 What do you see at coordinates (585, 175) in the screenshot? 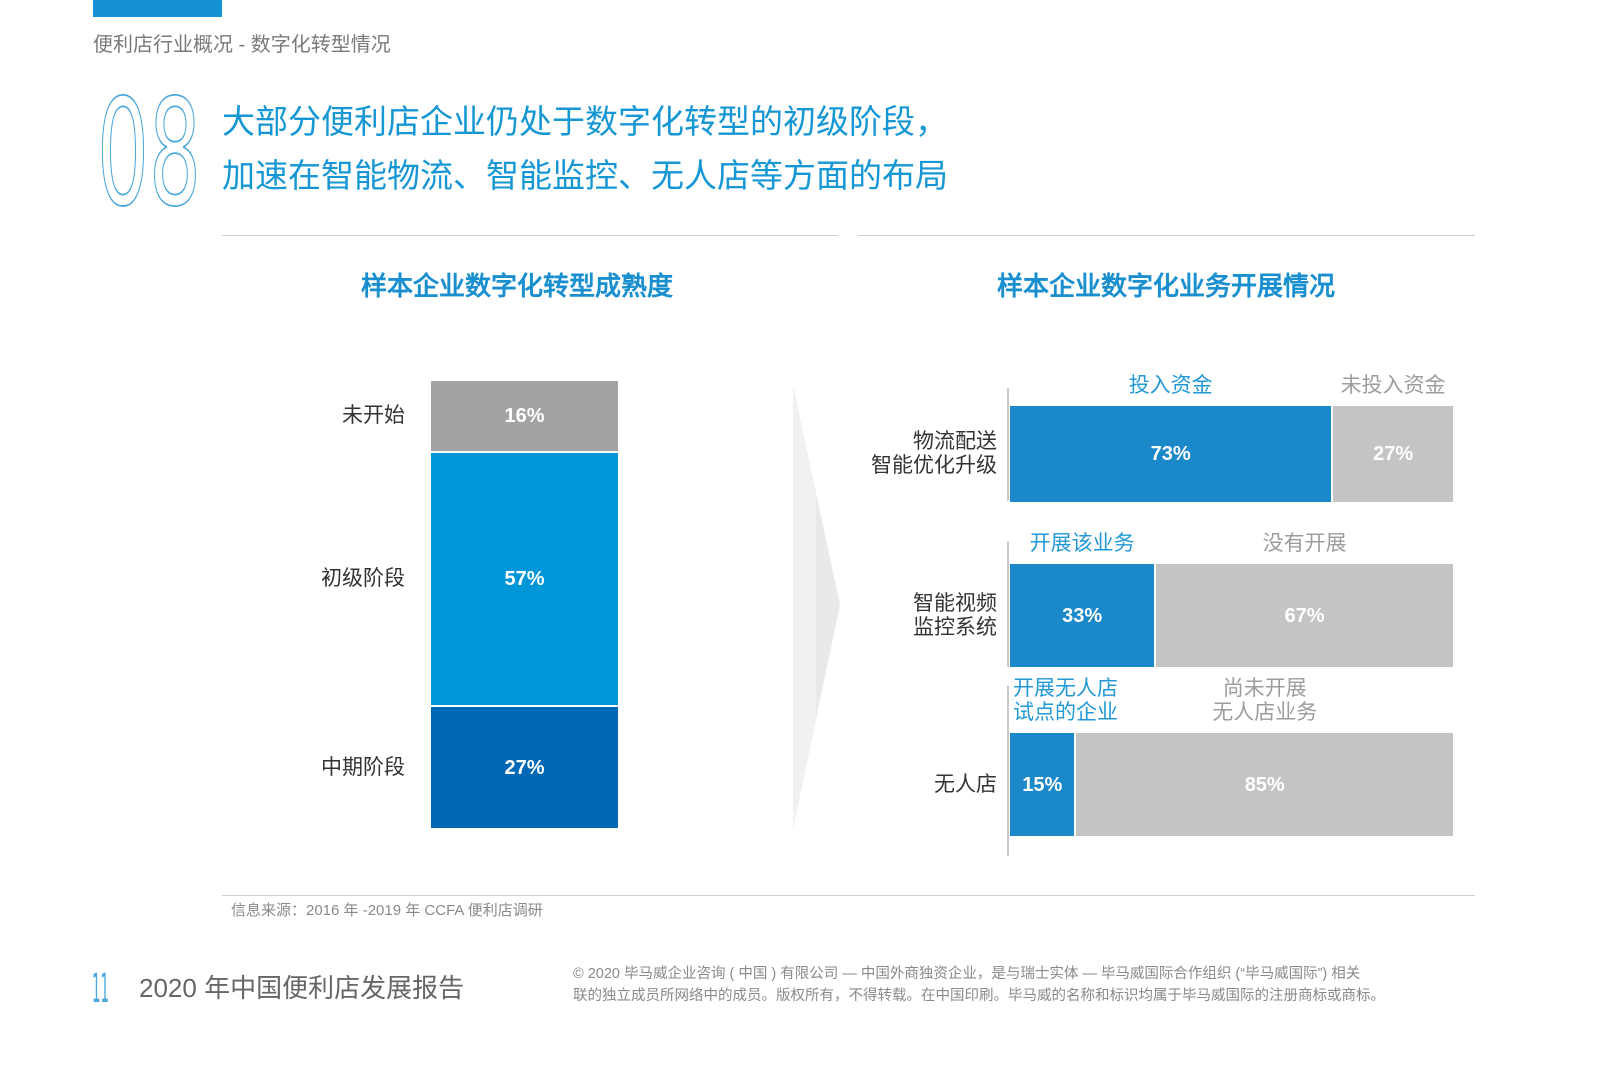
I see `headline-line-2: 加速在智能物流、智能监控、无人店等方面的布局` at bounding box center [585, 175].